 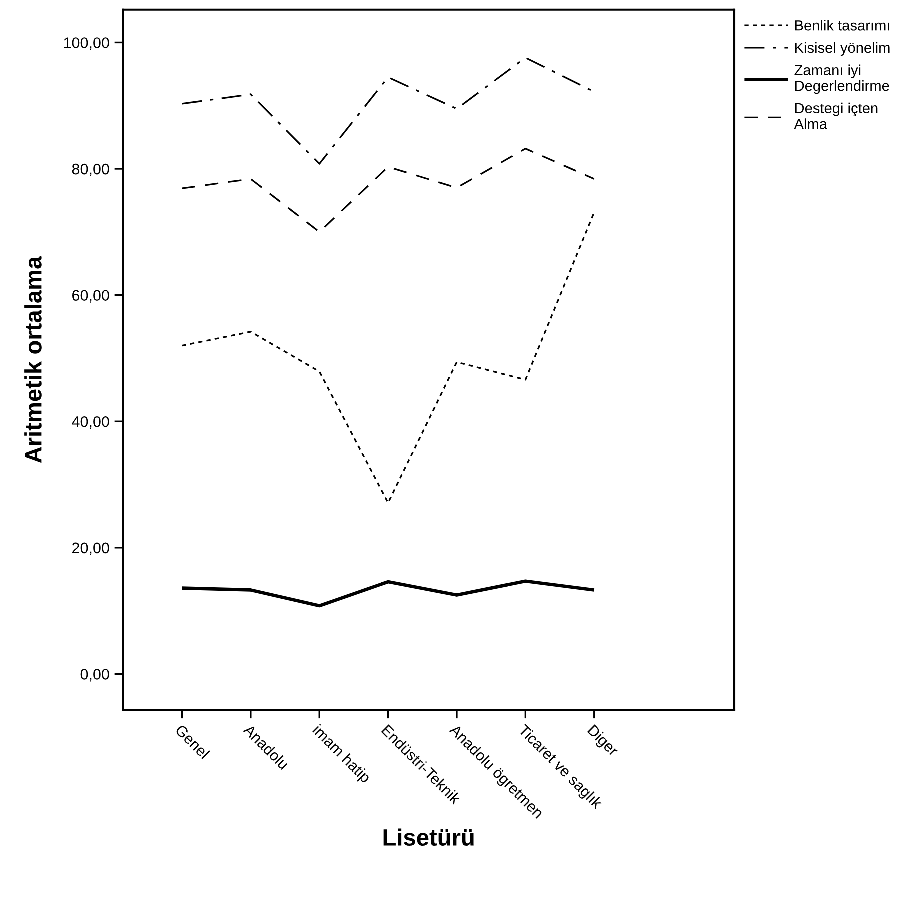 I want to click on legend-label: Benlik tasarımı, so click(x=842, y=25).